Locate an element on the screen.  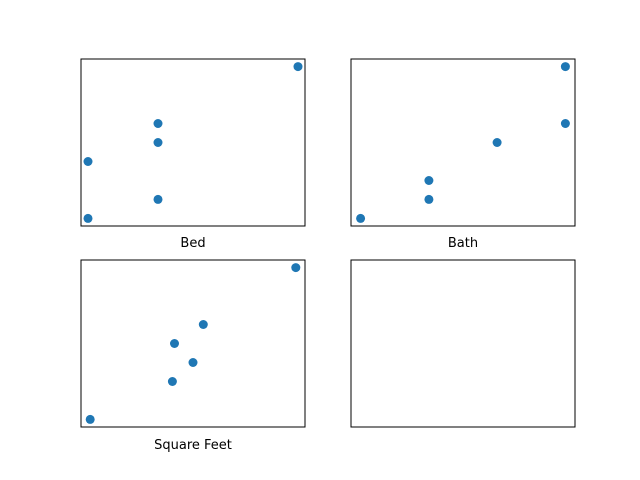
x-axis-label-square-feet: Square Feet is located at coordinates (193, 445).